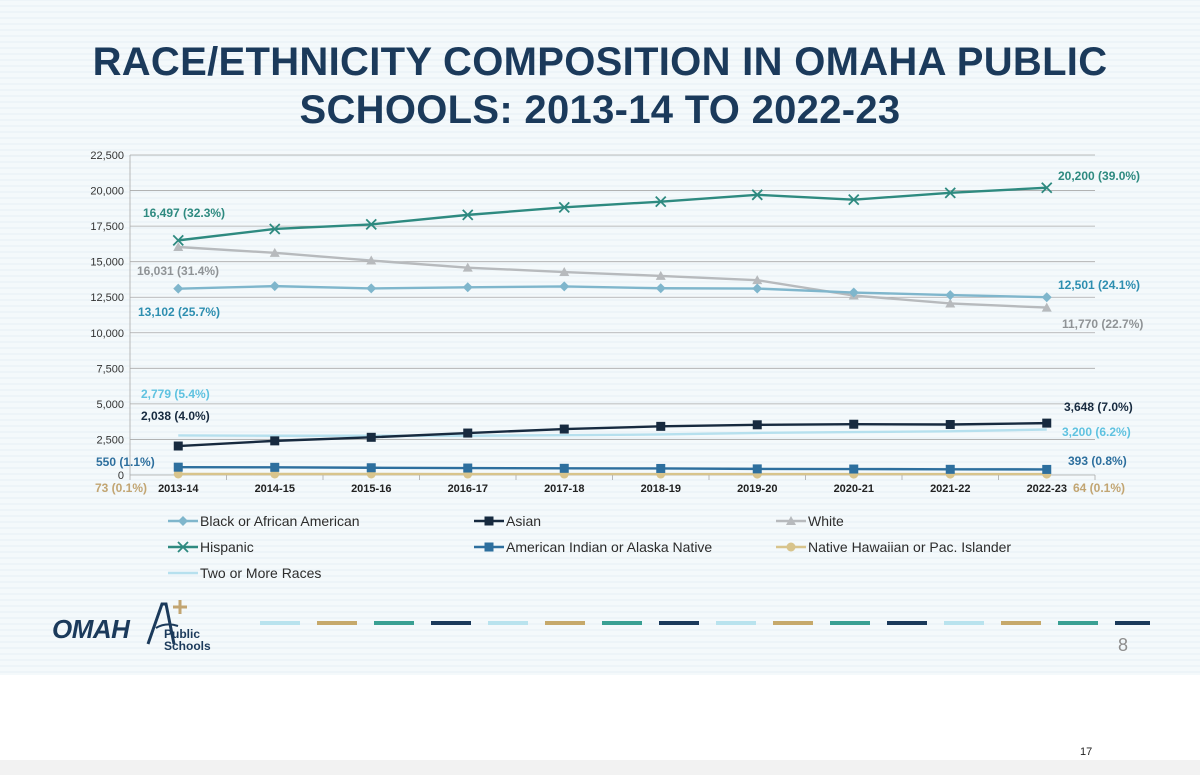 The image size is (1200, 775). I want to click on x-tick-label: 2017-18, so click(564, 489).